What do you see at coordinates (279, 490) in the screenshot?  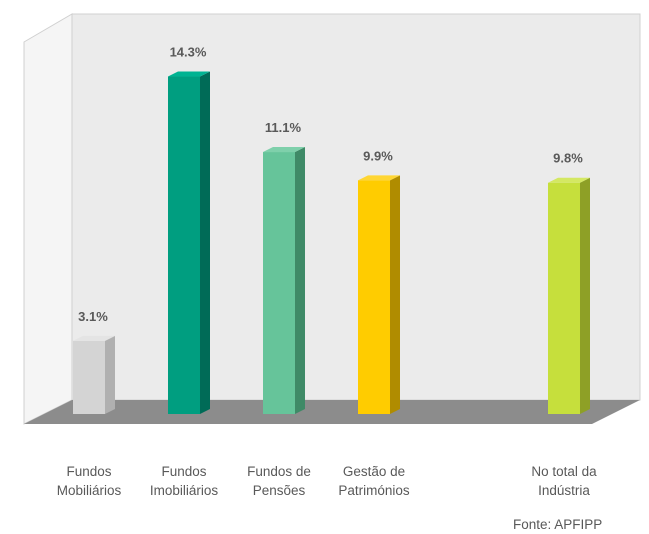 I see `category-label-line: Pensões` at bounding box center [279, 490].